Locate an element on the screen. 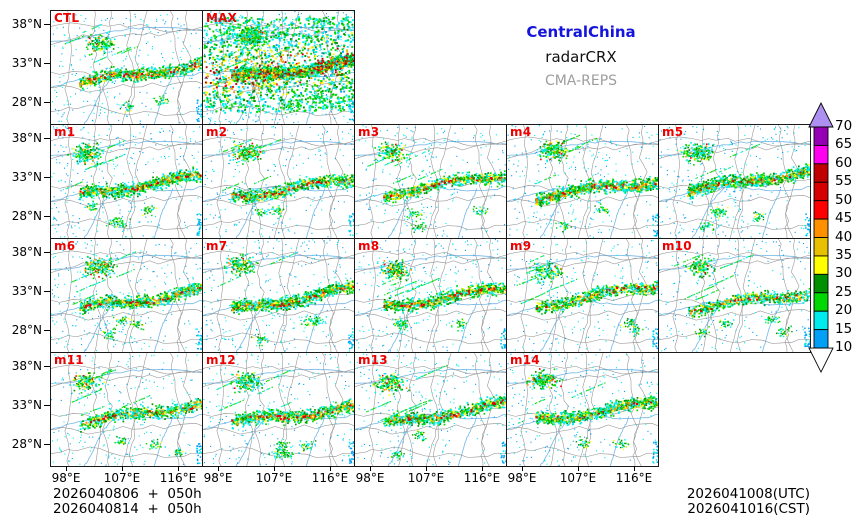  panel-m13: m13 is located at coordinates (430, 409).